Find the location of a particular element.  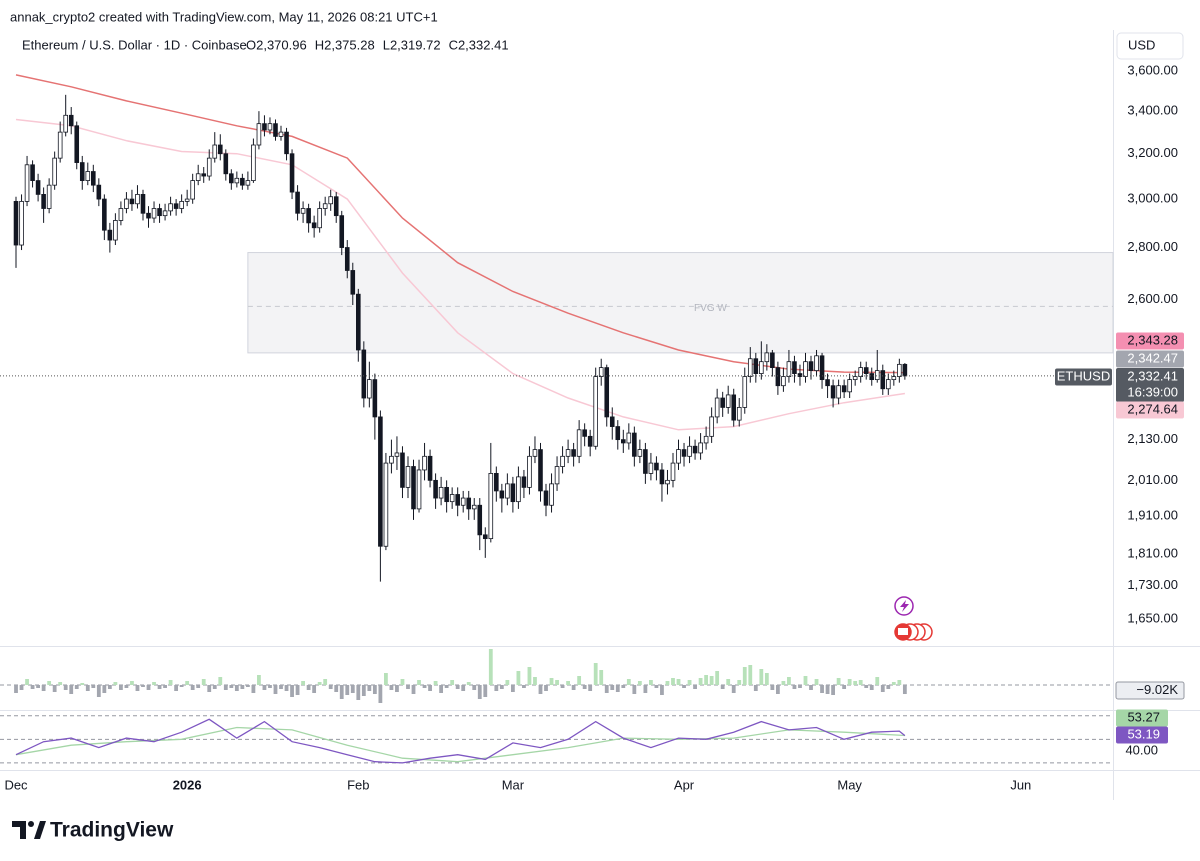

price-label: 2,342.47 is located at coordinates (1152, 357).